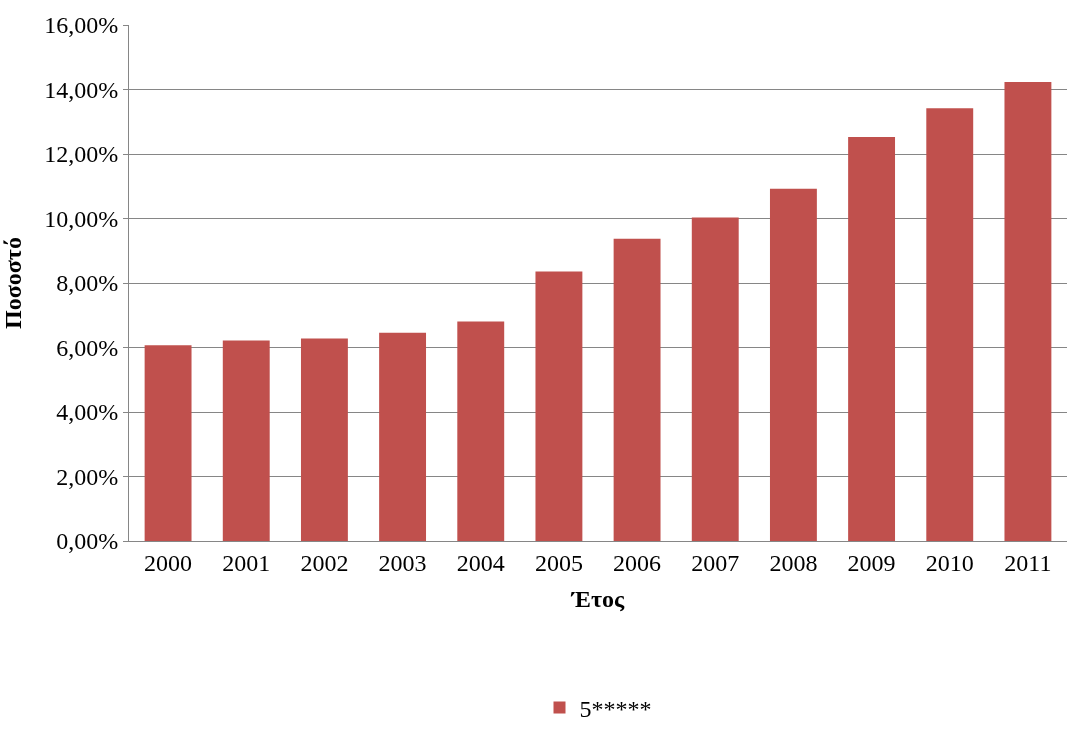  What do you see at coordinates (615, 708) in the screenshot?
I see `legend-label: 5*****` at bounding box center [615, 708].